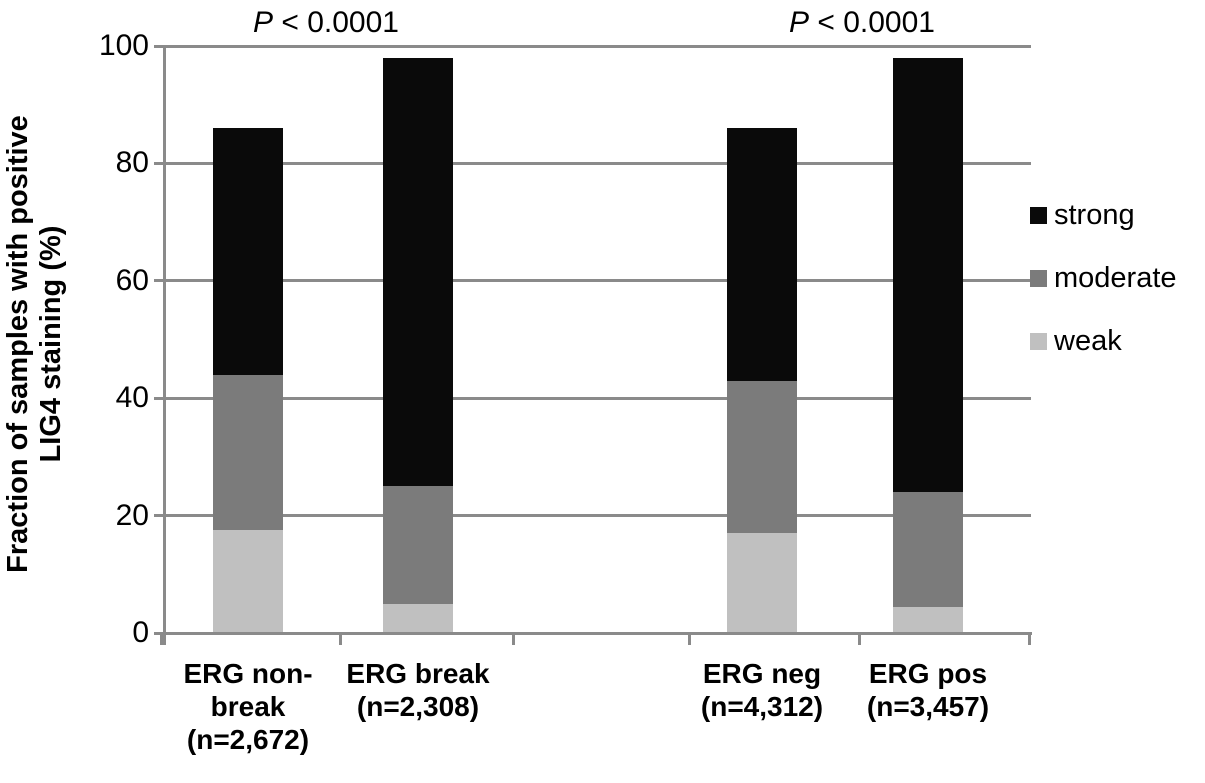 This screenshot has height=783, width=1205. What do you see at coordinates (123, 45) in the screenshot?
I see `y-tick-label-100: 100` at bounding box center [123, 45].